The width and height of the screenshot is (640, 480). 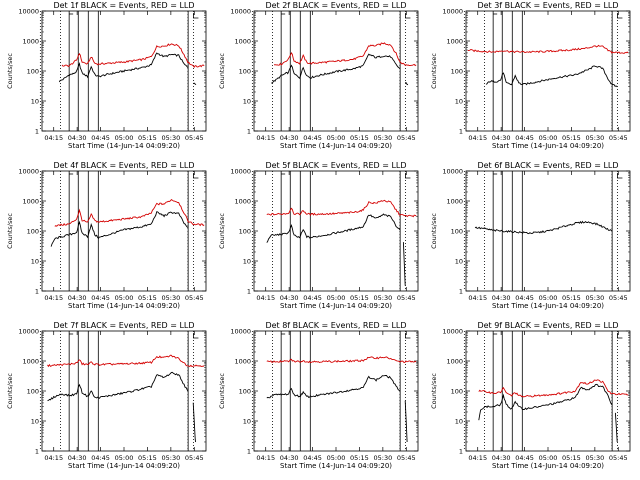 What do you see at coordinates (547, 5) in the screenshot?
I see `chart-title: Det 3f BLACK = Events, RED = LLD` at bounding box center [547, 5].